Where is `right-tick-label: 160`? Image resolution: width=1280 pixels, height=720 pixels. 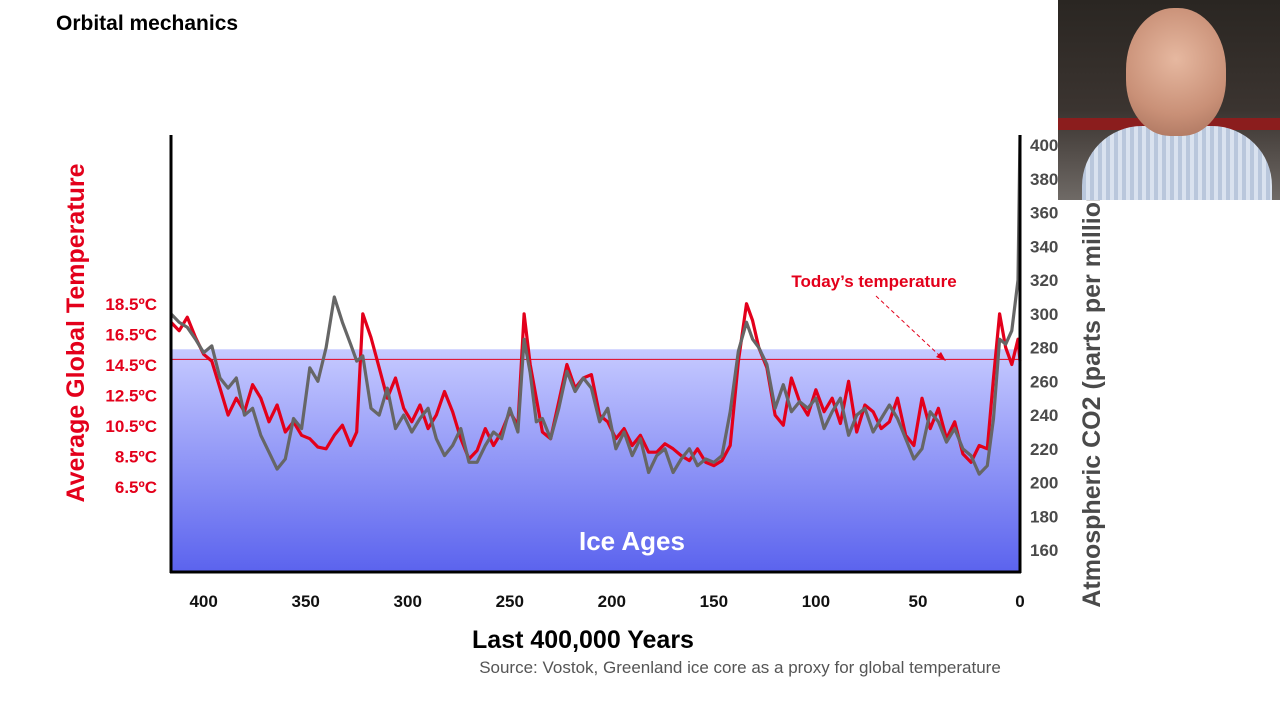
right-tick-label: 160 is located at coordinates (1044, 550).